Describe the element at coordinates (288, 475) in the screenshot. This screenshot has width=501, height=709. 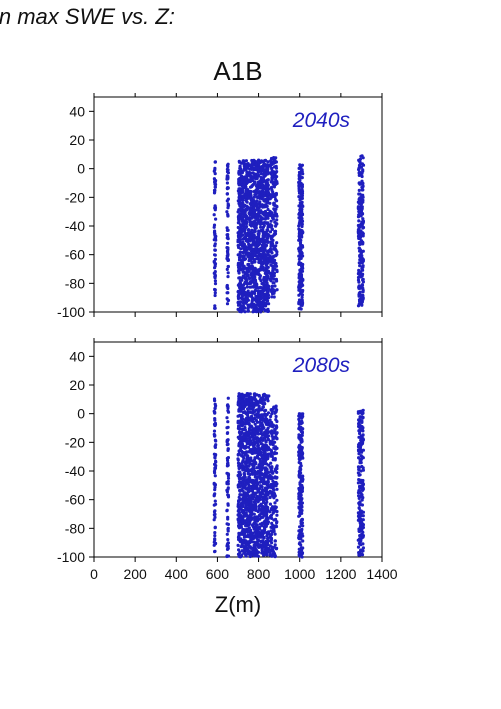
I see `data-points` at that location.